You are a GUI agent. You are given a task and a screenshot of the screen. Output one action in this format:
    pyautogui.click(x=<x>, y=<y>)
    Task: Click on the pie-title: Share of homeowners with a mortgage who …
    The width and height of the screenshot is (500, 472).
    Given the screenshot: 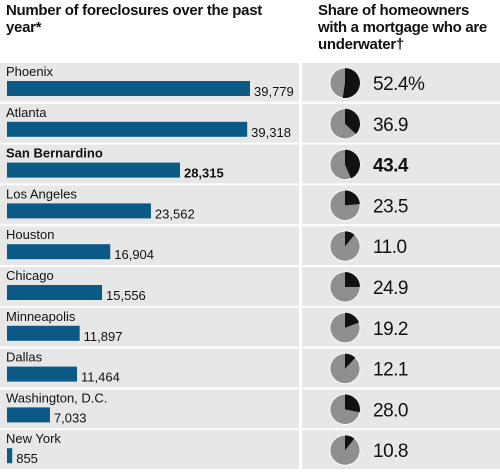 What is the action you would take?
    pyautogui.click(x=402, y=27)
    